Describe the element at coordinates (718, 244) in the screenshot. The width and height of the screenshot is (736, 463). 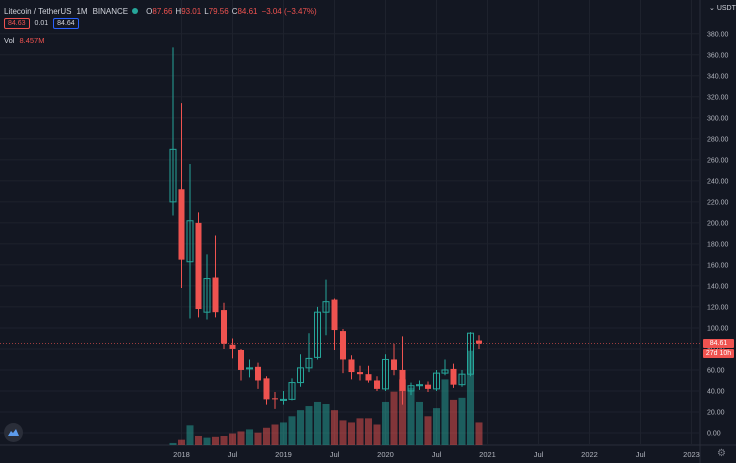
I see `y-tick-label: 180.00` at that location.